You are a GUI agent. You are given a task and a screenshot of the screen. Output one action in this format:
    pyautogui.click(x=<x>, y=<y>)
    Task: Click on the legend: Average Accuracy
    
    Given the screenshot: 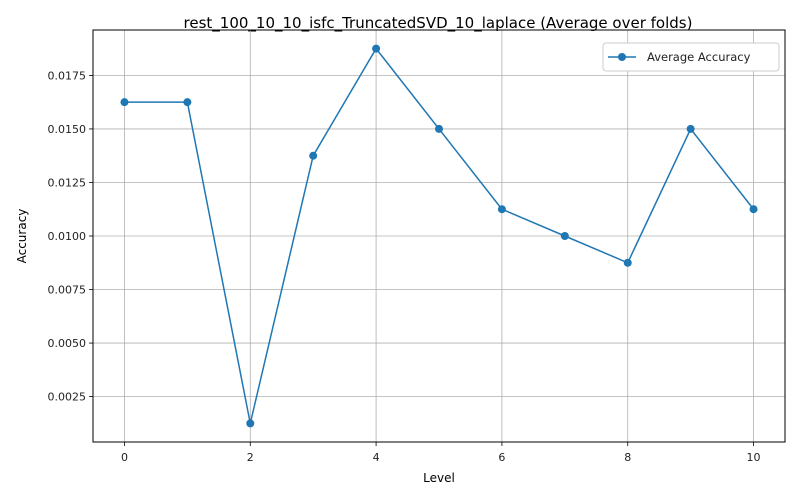 What is the action you would take?
    pyautogui.click(x=691, y=57)
    